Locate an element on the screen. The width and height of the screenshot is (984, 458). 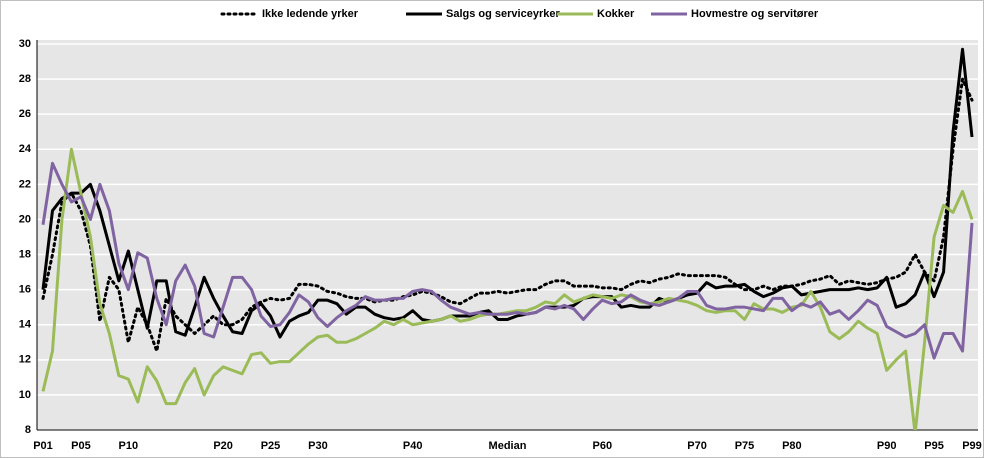
x-tick-label: P80 is located at coordinates (792, 446).